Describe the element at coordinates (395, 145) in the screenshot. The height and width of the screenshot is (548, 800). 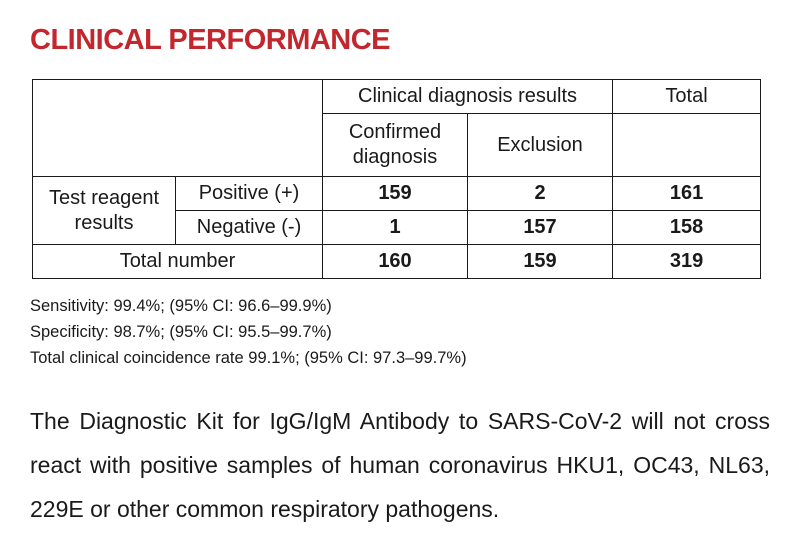
I see `confirmed-diagnosis-header: Confirmed diagnosis` at that location.